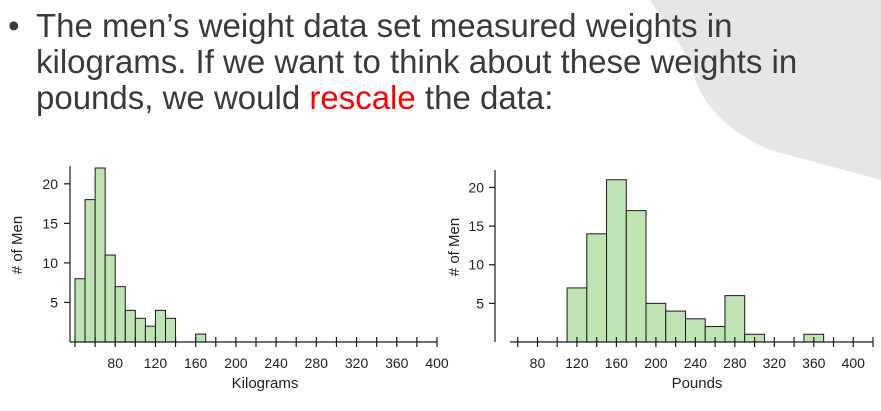 The image size is (881, 411). I want to click on pounds-x-tick-label: 160, so click(617, 363).